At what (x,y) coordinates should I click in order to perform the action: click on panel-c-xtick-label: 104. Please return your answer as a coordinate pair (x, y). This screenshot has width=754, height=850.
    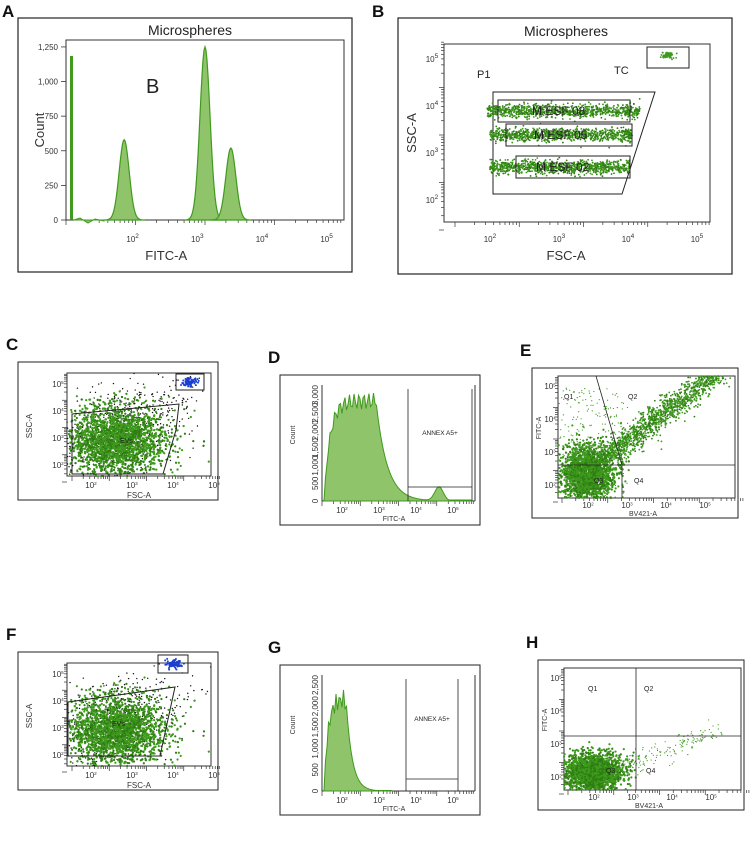
    Looking at the image, I should click on (173, 485).